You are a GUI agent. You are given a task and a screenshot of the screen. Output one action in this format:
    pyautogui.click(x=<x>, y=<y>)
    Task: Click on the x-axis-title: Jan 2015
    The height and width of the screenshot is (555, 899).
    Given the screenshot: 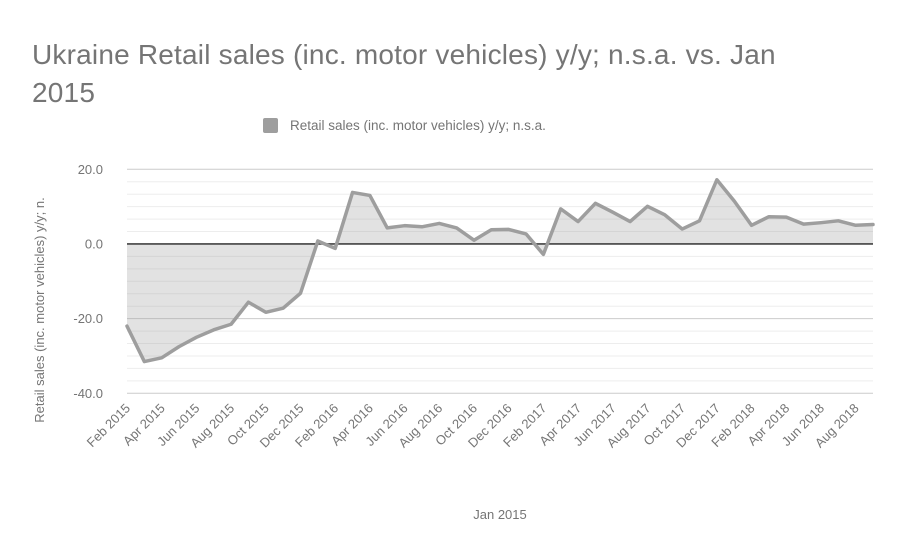 What is the action you would take?
    pyautogui.click(x=500, y=514)
    